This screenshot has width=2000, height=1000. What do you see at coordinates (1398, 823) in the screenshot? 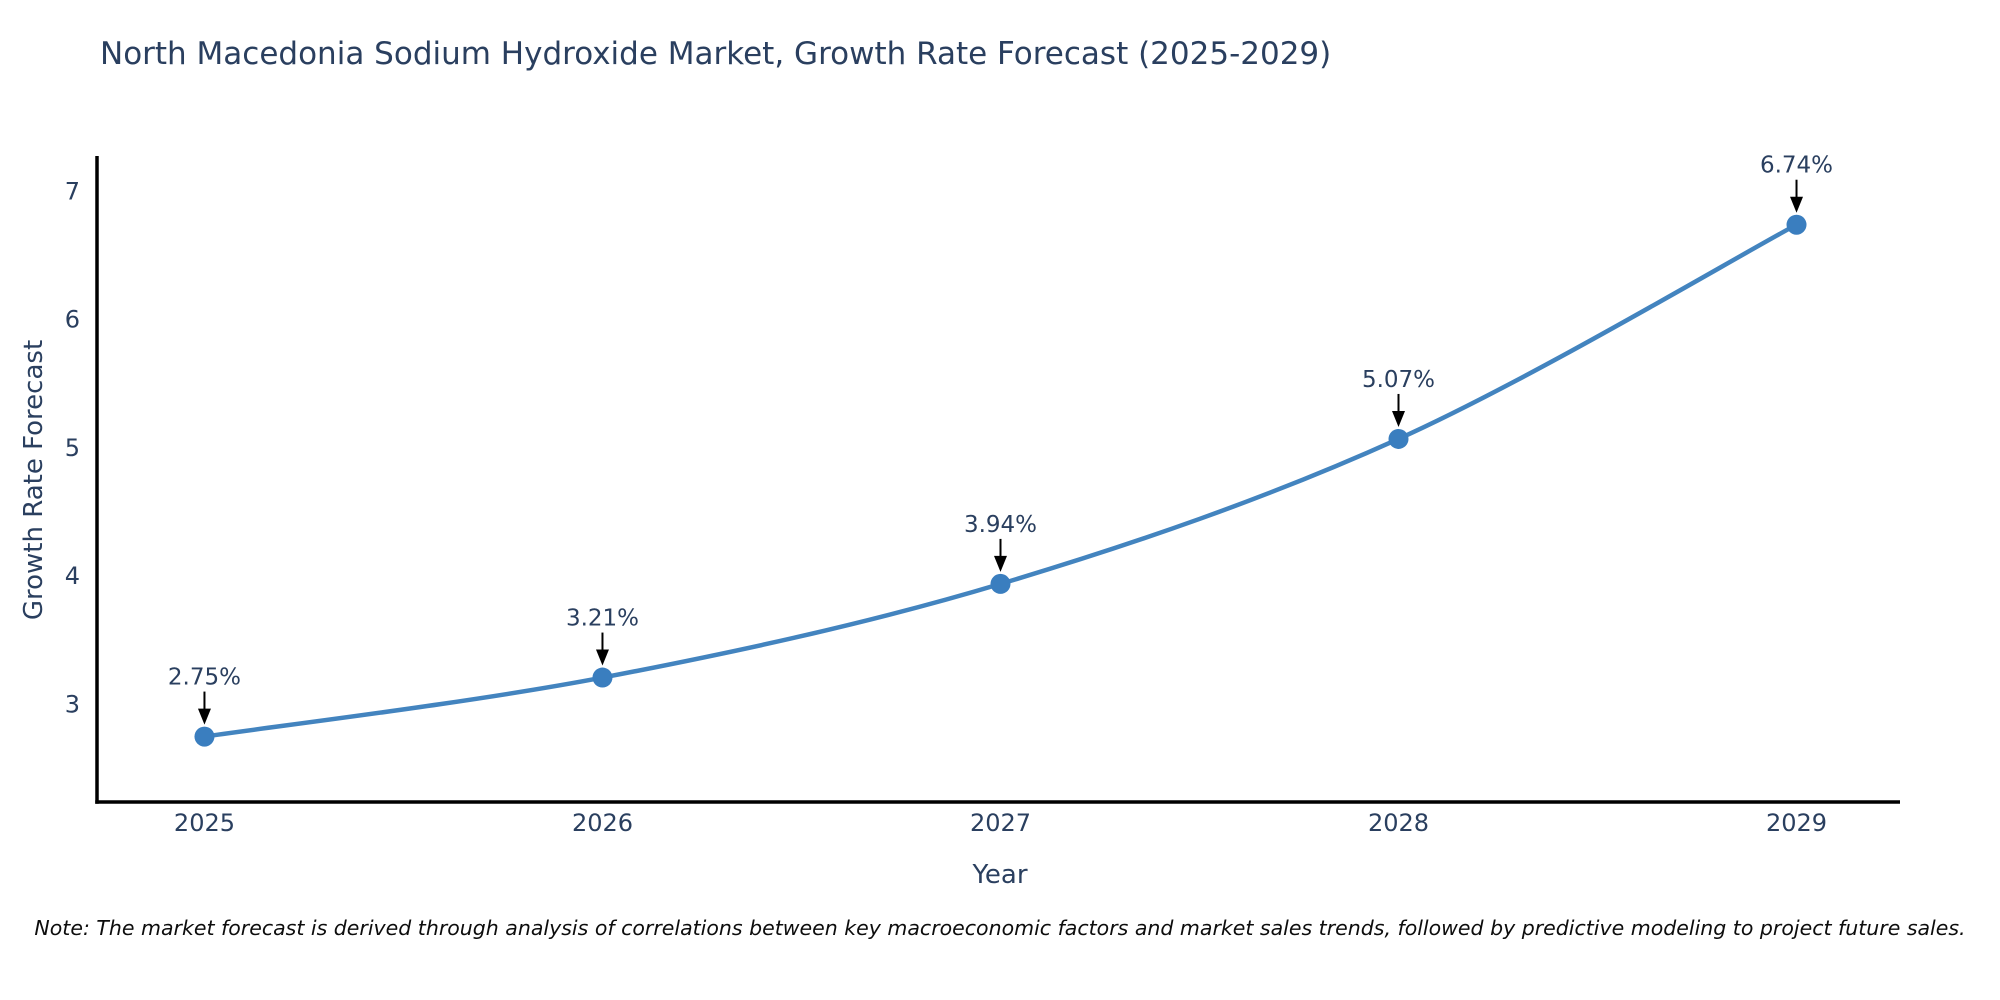
I see `x-tick-label: 2028` at bounding box center [1398, 823].